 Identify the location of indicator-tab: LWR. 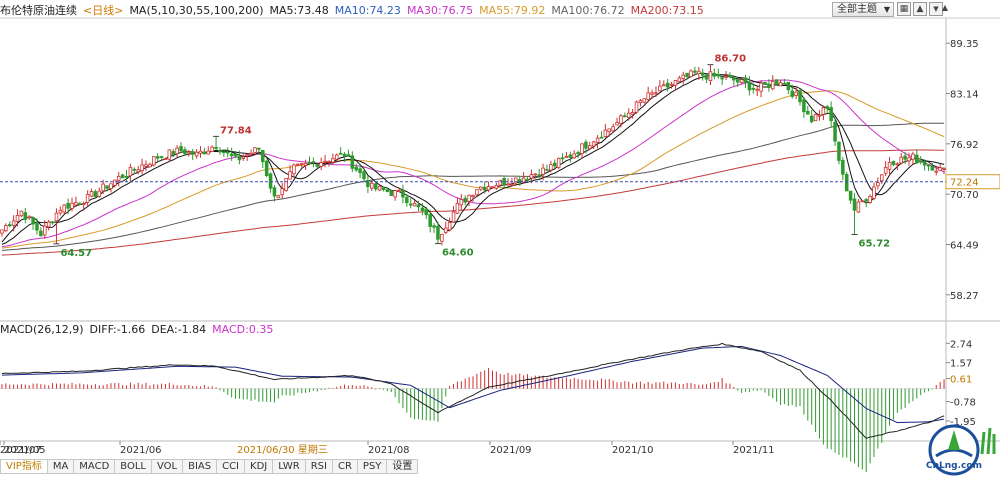
(289, 466).